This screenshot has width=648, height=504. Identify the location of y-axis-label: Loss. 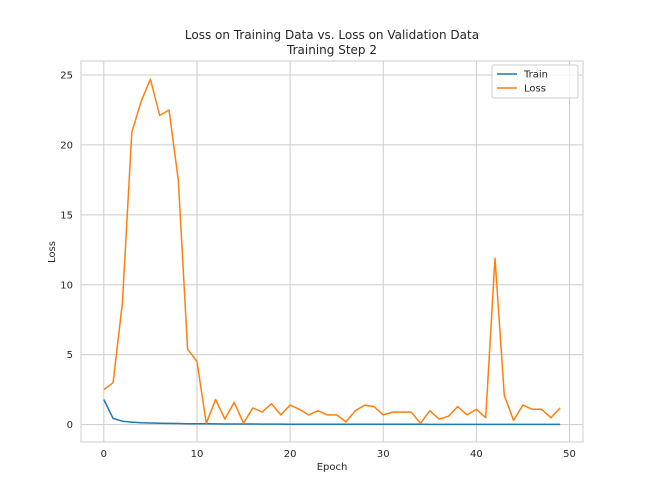
(52, 252).